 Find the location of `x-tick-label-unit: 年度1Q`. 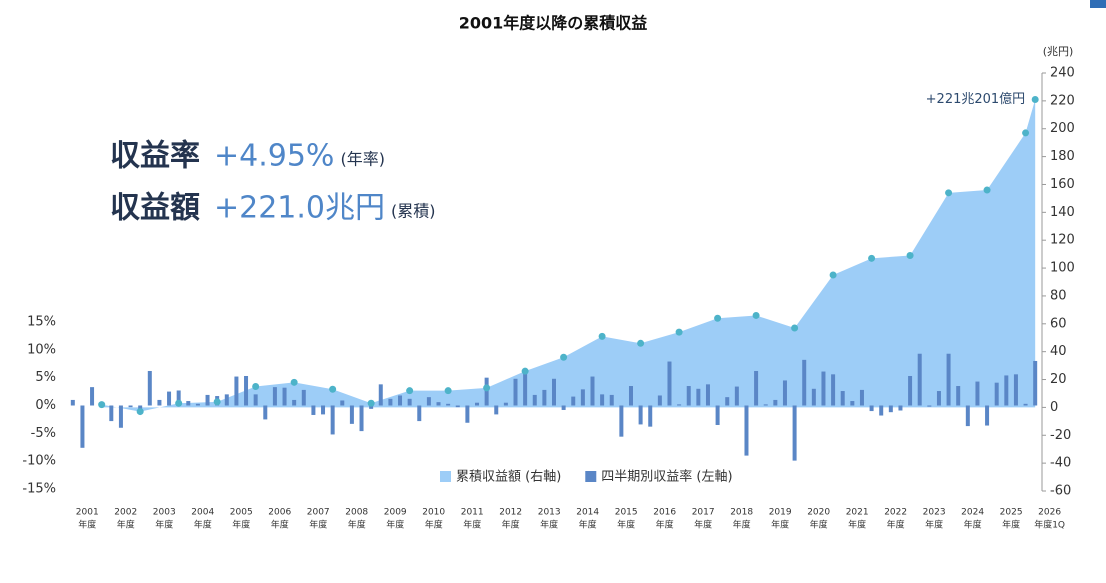

x-tick-label-unit: 年度1Q is located at coordinates (1049, 525).